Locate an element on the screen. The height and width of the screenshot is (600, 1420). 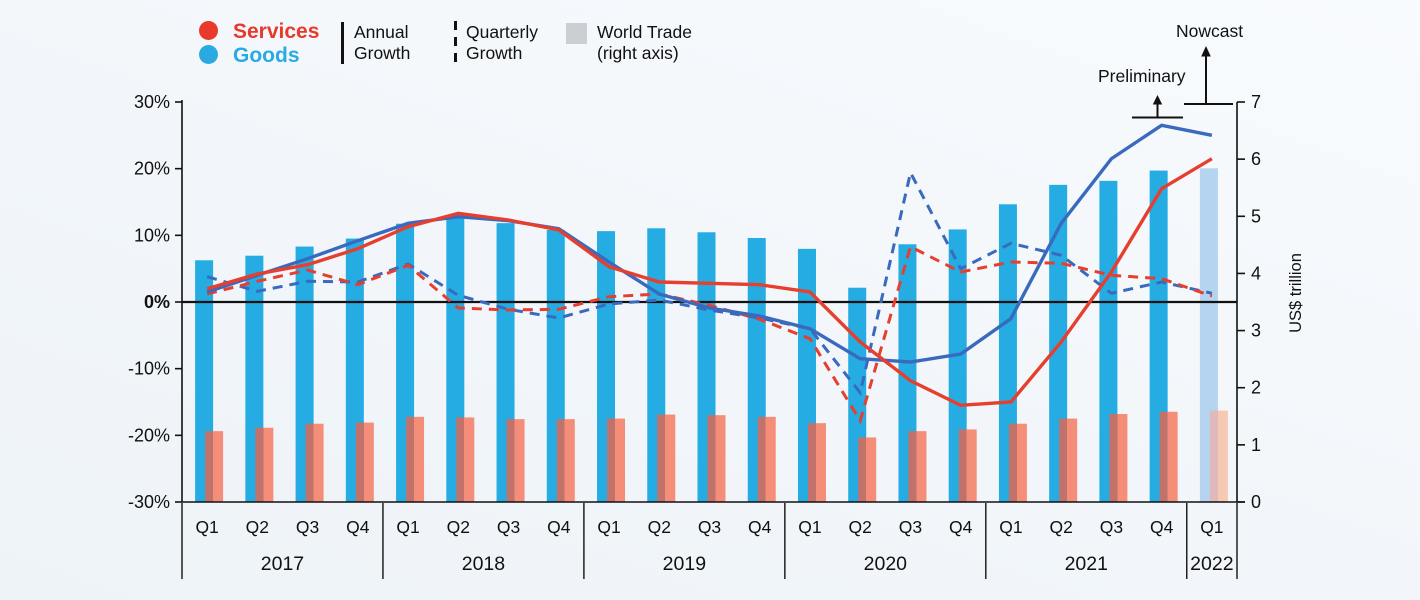
right-tick-label: 3 is located at coordinates (1256, 331).